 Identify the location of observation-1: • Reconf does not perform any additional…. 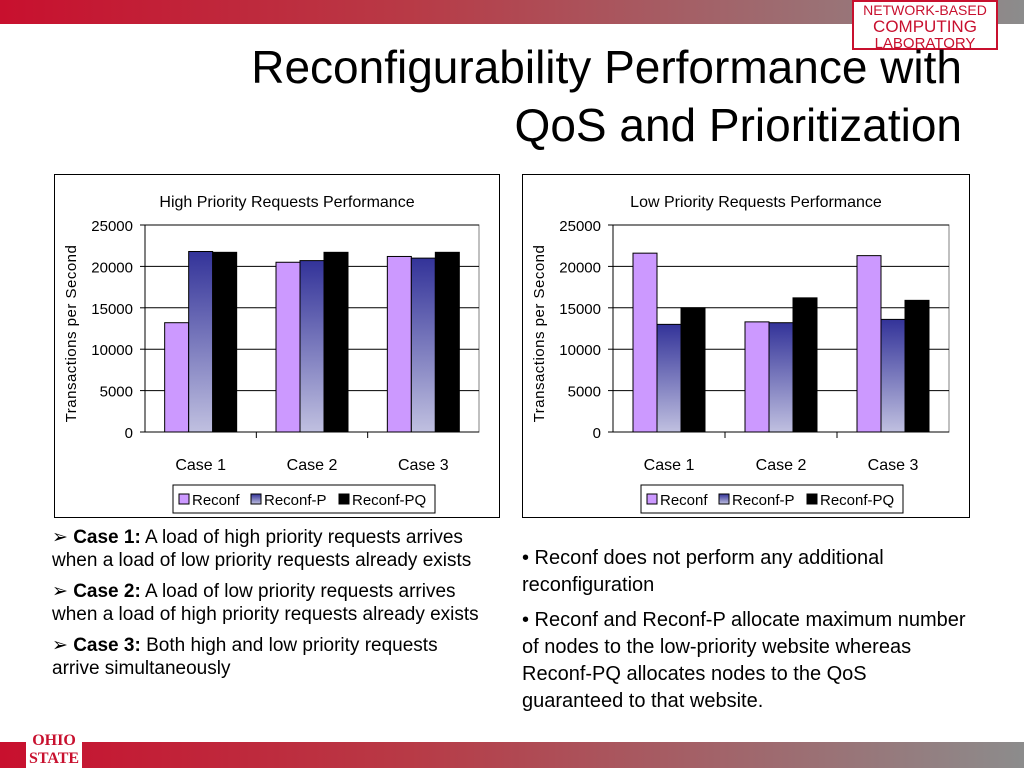
(703, 571).